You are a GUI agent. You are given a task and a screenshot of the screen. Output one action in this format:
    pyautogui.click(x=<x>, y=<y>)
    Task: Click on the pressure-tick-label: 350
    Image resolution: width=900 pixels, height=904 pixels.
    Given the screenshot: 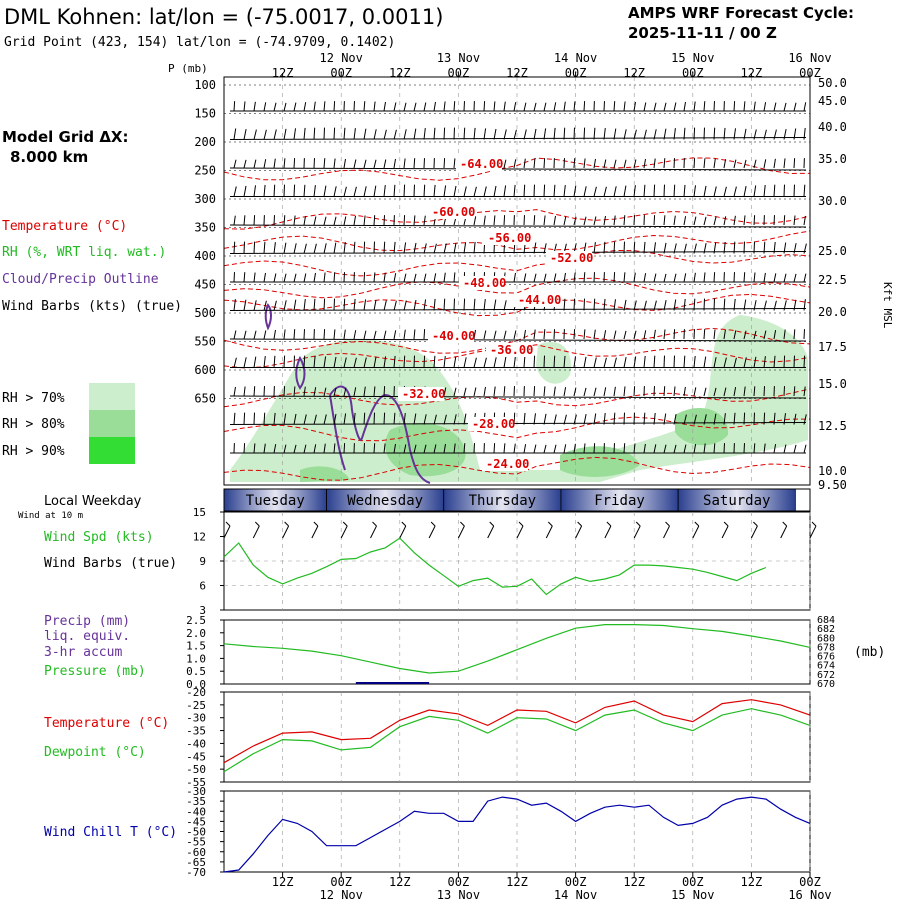 What is the action you would take?
    pyautogui.click(x=205, y=228)
    